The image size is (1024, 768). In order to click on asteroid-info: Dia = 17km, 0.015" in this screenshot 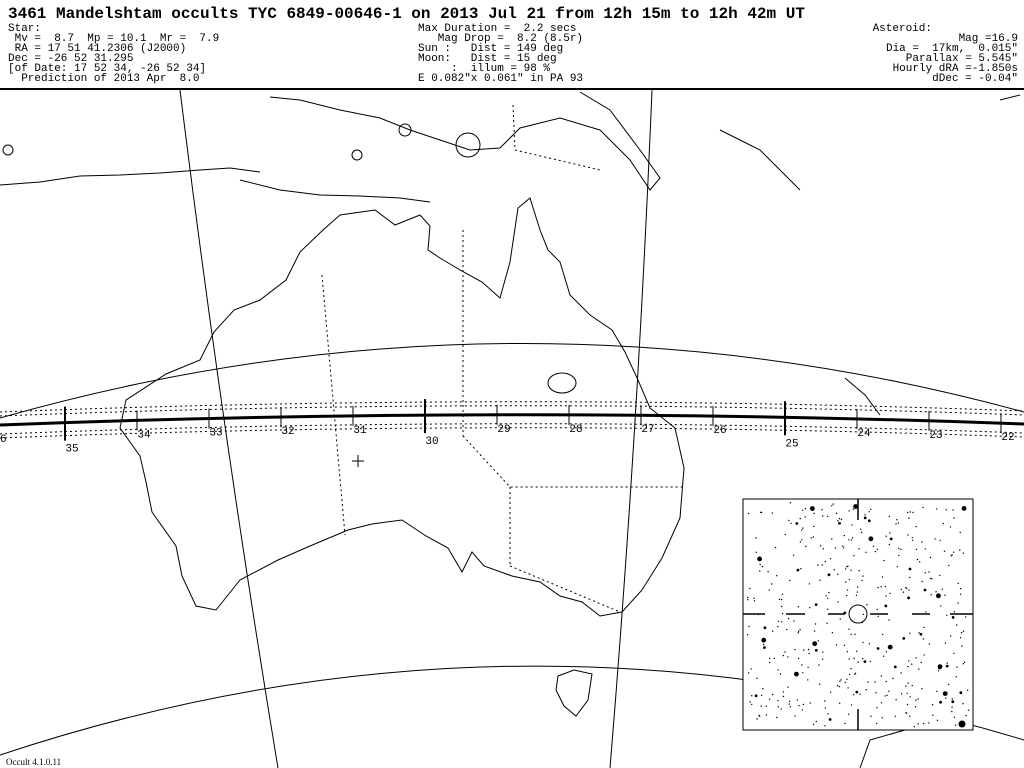, I will do `click(952, 49)`.